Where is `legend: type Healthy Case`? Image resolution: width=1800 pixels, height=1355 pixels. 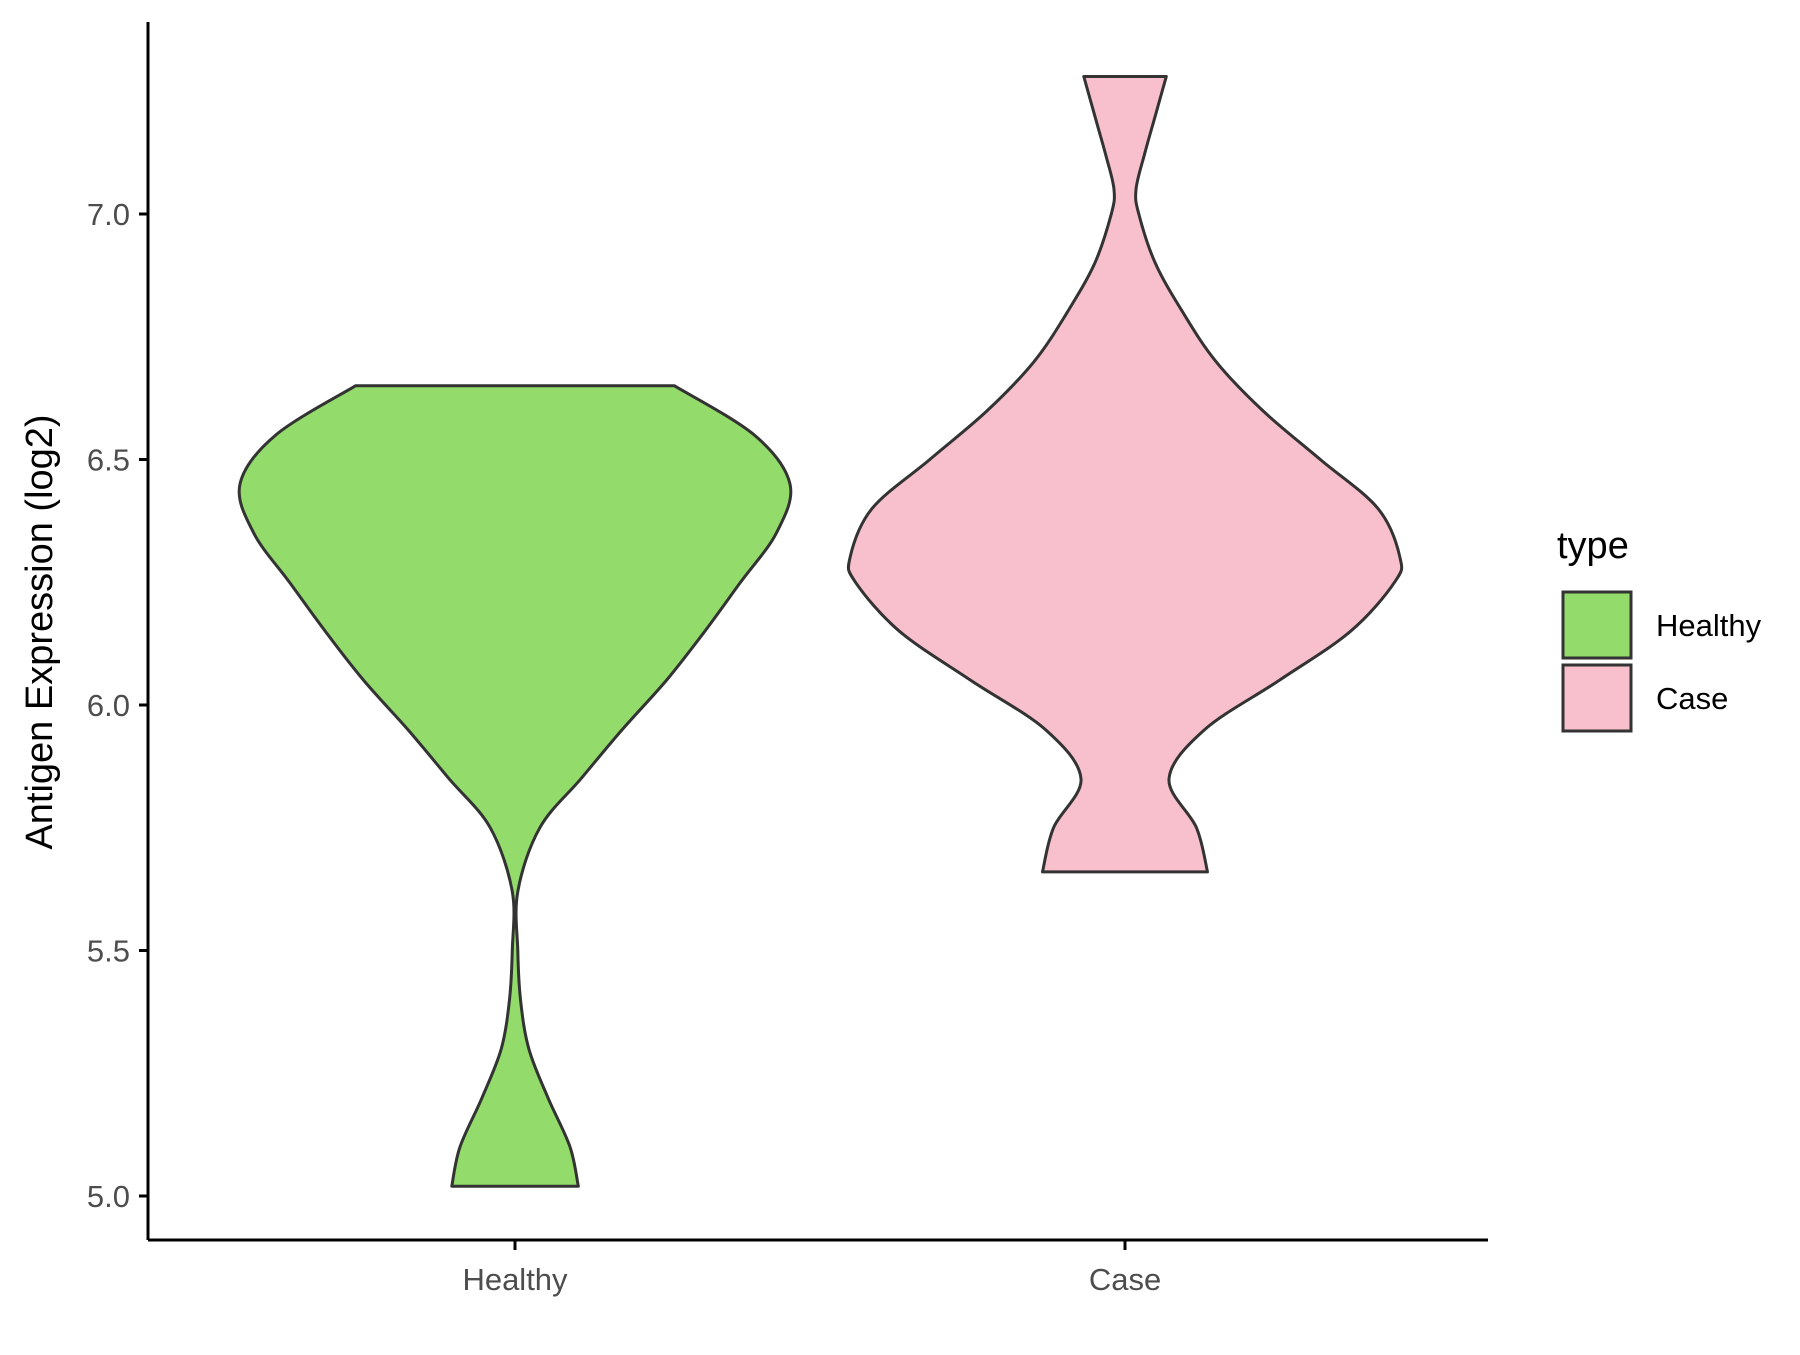 legend: type Healthy Case is located at coordinates (1659, 629).